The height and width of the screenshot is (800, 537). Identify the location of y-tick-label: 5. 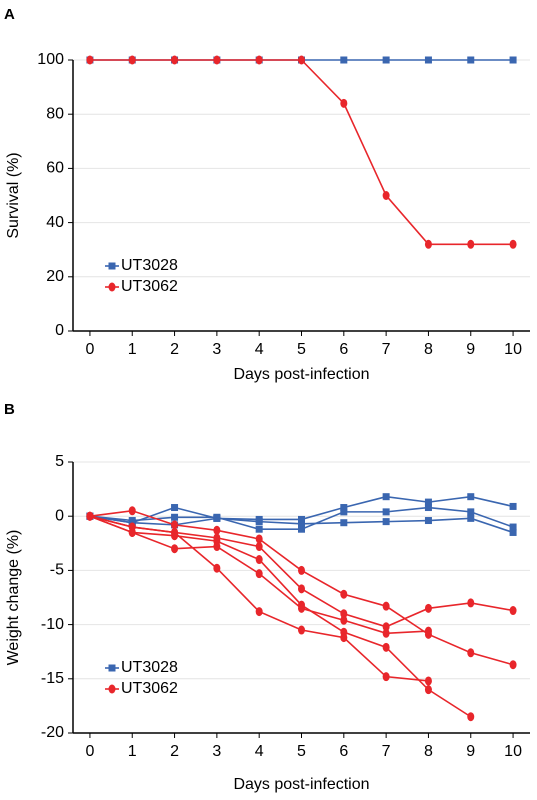
(59, 461).